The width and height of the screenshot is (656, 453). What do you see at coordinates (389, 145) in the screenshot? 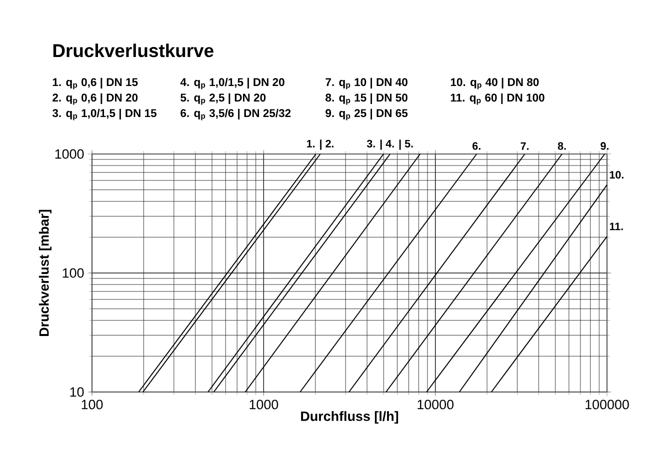
I see `annotation: 3. | 4. | 5.` at bounding box center [389, 145].